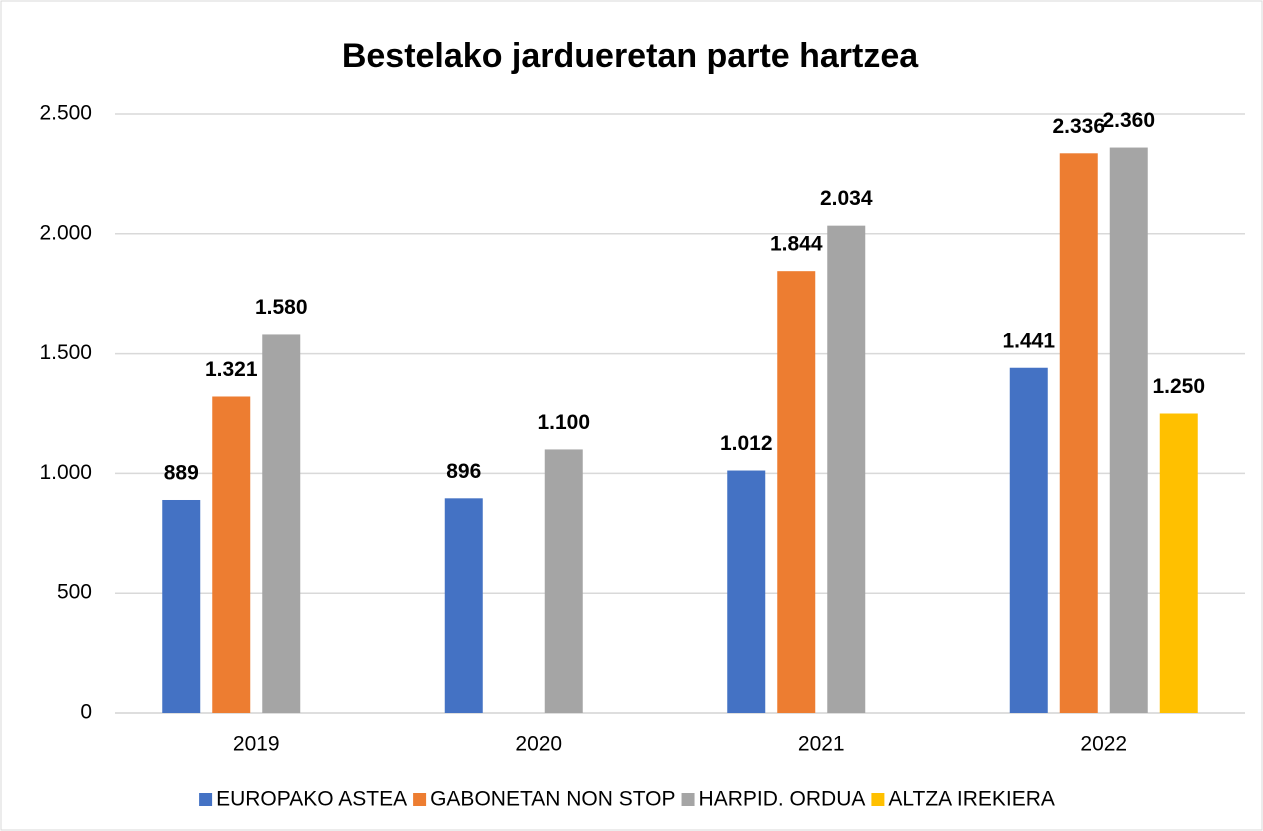 This screenshot has height=831, width=1263. What do you see at coordinates (1028, 340) in the screenshot?
I see `data-label: 1.441` at bounding box center [1028, 340].